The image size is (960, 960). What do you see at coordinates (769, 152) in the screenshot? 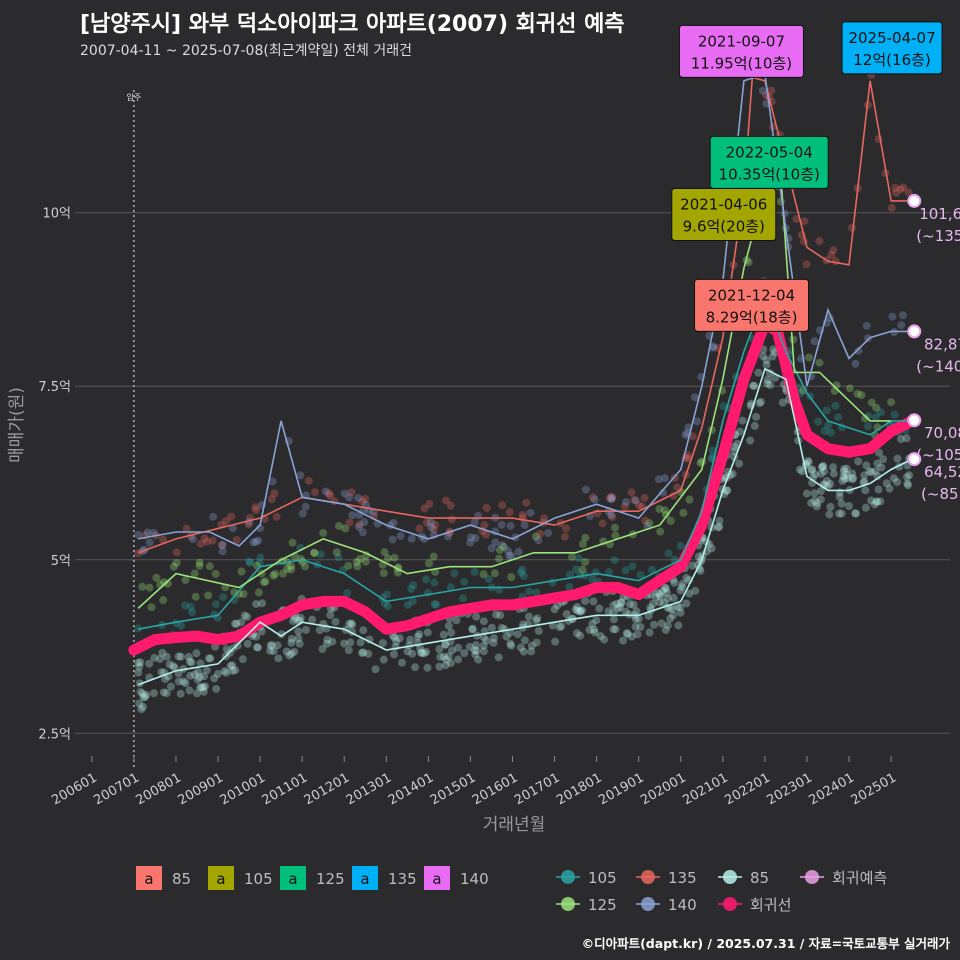
I see `peak-label-date: 2022-05-04` at bounding box center [769, 152].